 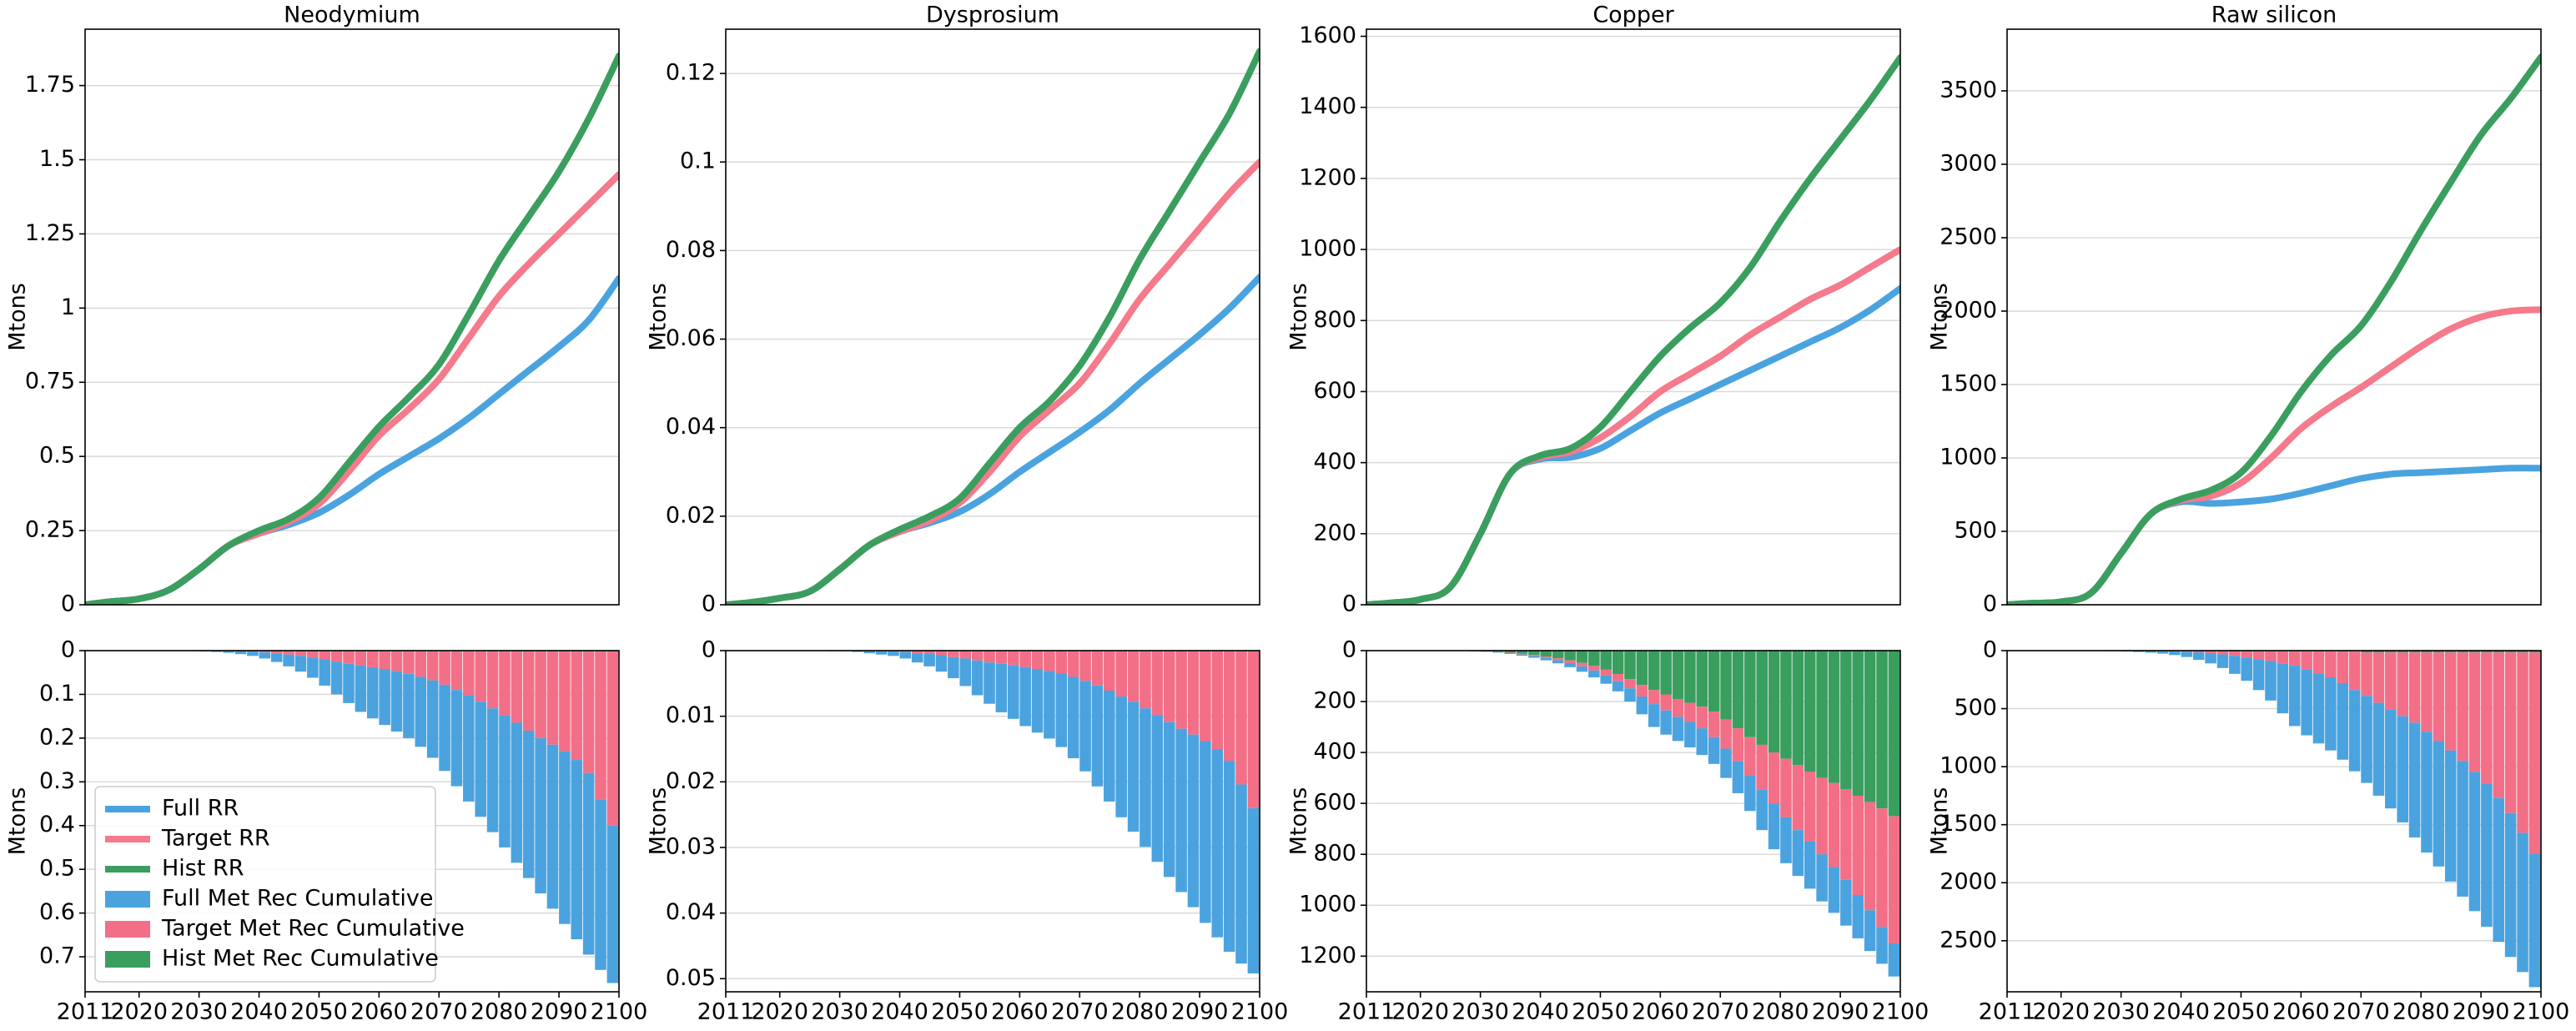 What do you see at coordinates (2241, 1012) in the screenshot?
I see `x-tick-label: 2050` at bounding box center [2241, 1012].